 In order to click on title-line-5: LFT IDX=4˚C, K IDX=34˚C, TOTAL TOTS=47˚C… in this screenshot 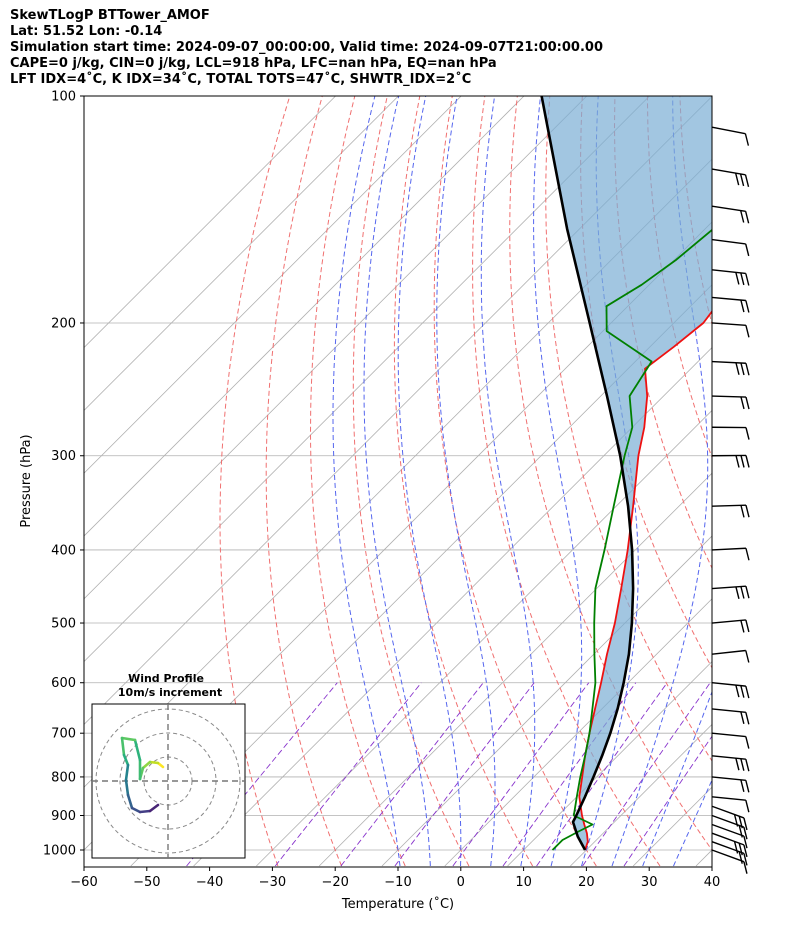, I will do `click(241, 79)`.